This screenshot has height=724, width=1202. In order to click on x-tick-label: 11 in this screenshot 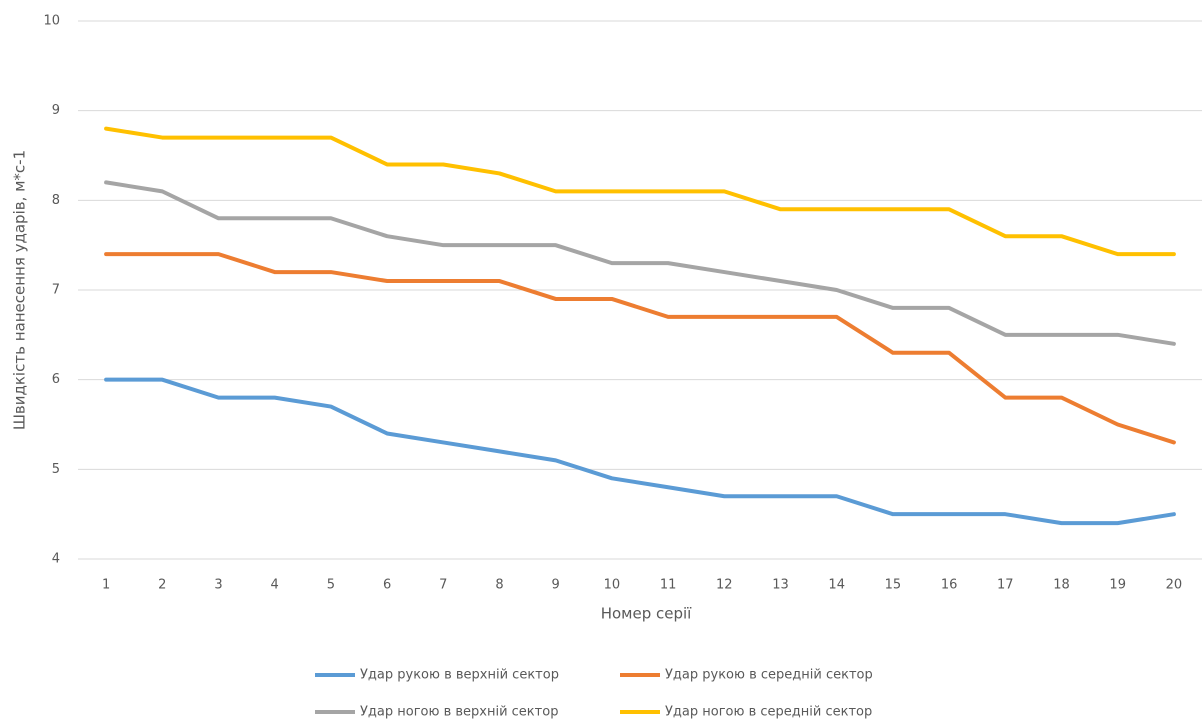, I will do `click(668, 585)`.